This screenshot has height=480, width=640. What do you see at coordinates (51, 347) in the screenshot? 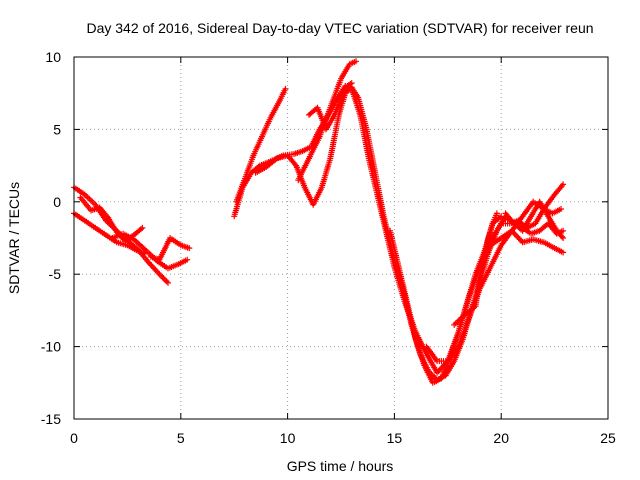
I see `y-tick-label: -10` at bounding box center [51, 347].